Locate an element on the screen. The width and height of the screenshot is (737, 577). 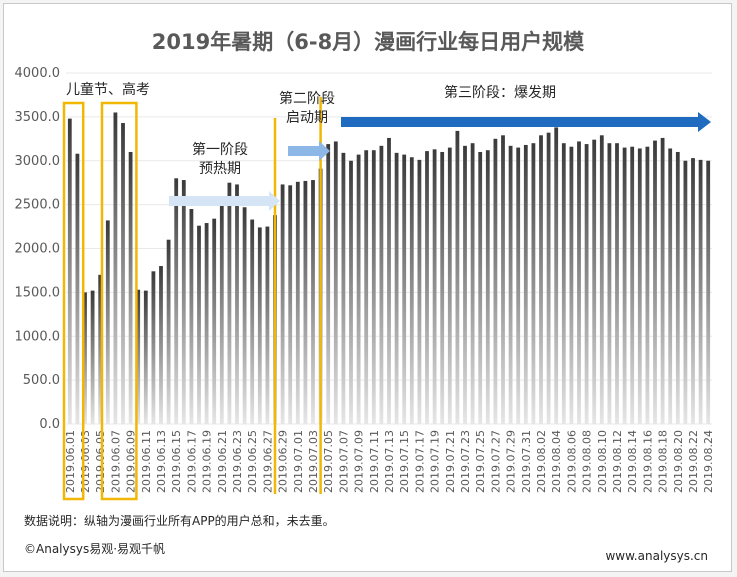
x-tick-label: 2019.07.19 is located at coordinates (435, 461).